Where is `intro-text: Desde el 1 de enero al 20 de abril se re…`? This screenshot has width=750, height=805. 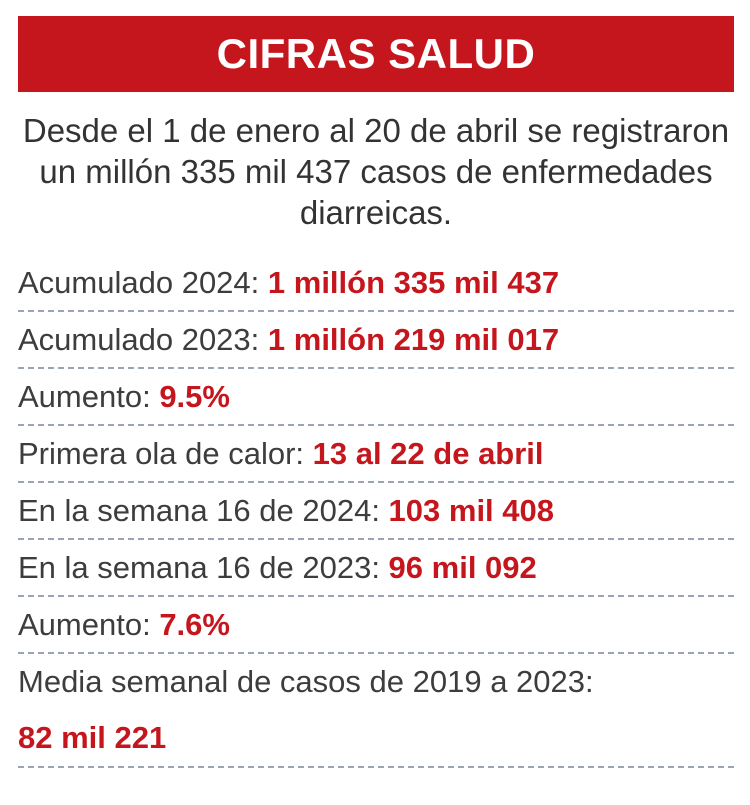
intro-text: Desde el 1 de enero al 20 de abril se re… is located at coordinates (376, 171).